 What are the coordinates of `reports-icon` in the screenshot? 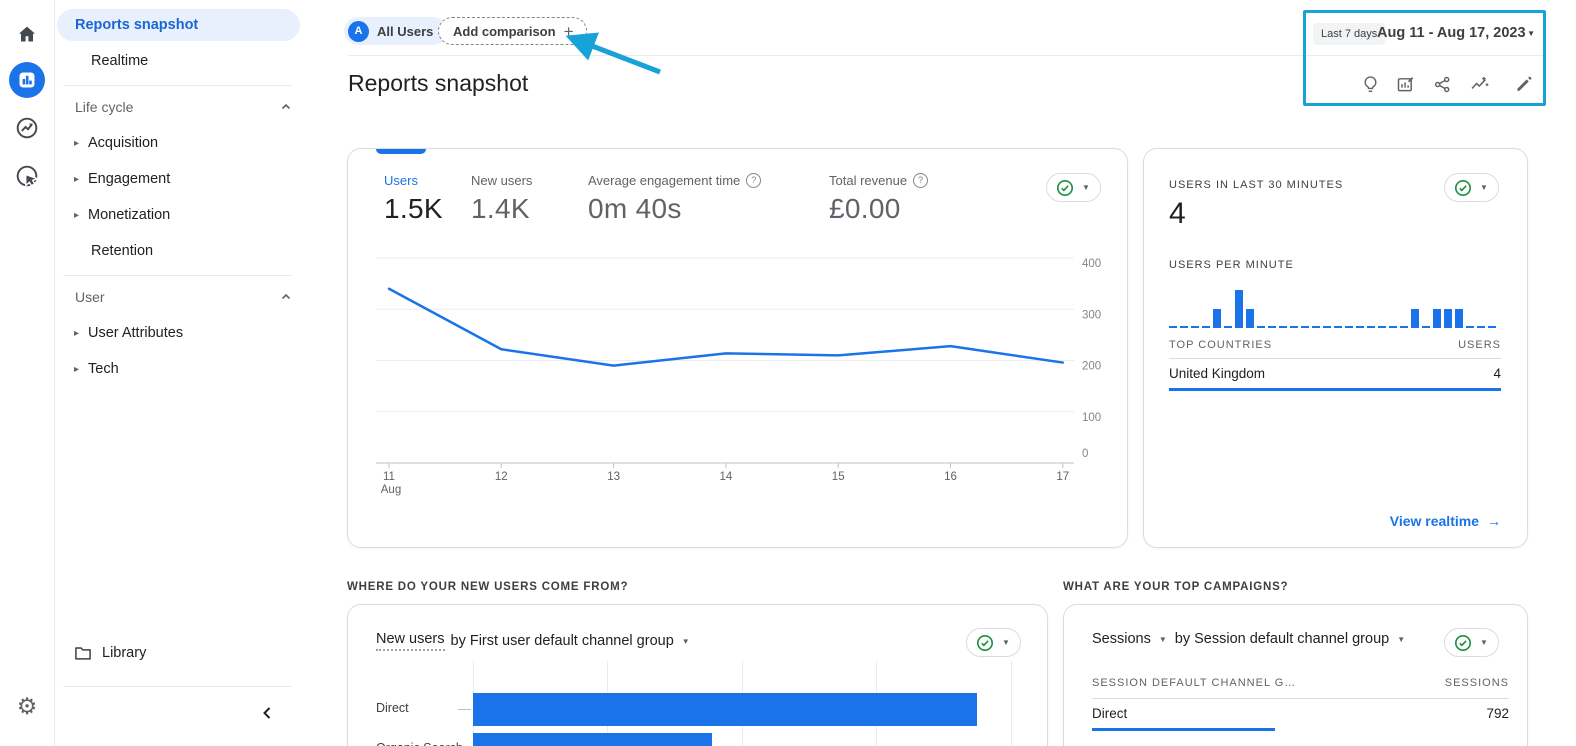 It's located at (27, 80).